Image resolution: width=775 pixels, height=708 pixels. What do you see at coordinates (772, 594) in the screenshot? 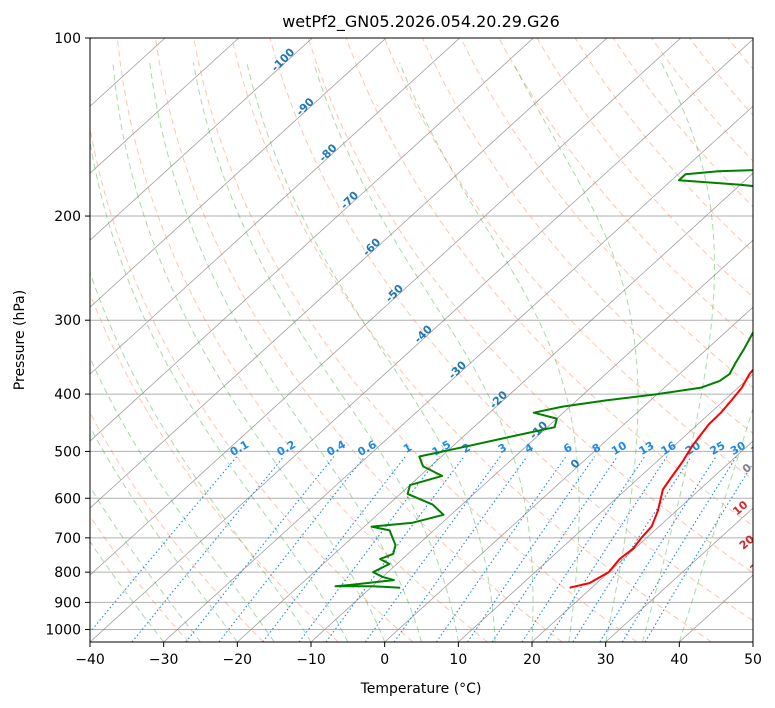
I see `adiabat-label: 40` at bounding box center [772, 594].